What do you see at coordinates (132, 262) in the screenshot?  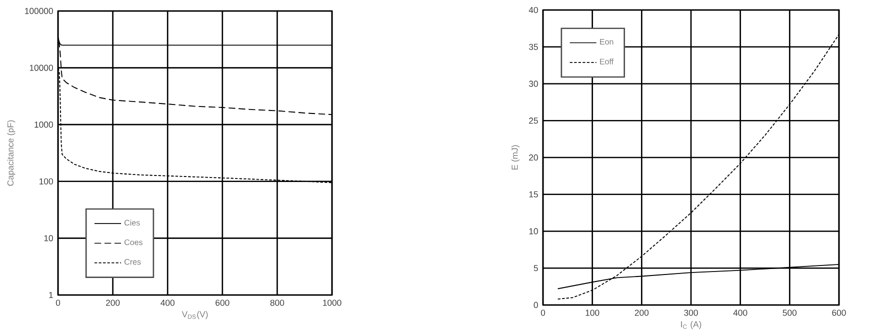 I see `legend-label: Cres` at bounding box center [132, 262].